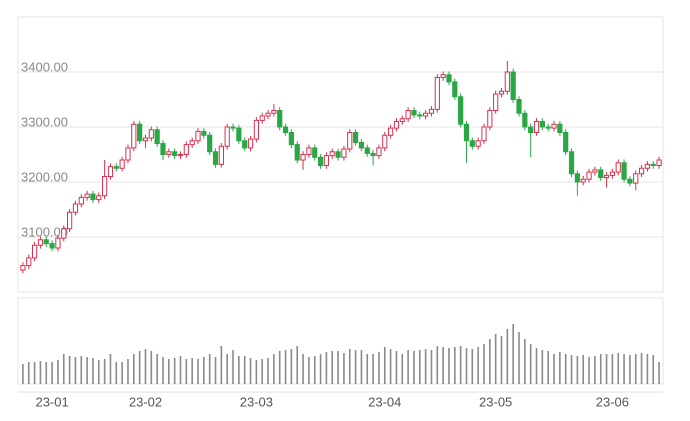 This screenshot has width=690, height=421. What do you see at coordinates (495, 401) in the screenshot?
I see `x-tick-label: 23-05` at bounding box center [495, 401].